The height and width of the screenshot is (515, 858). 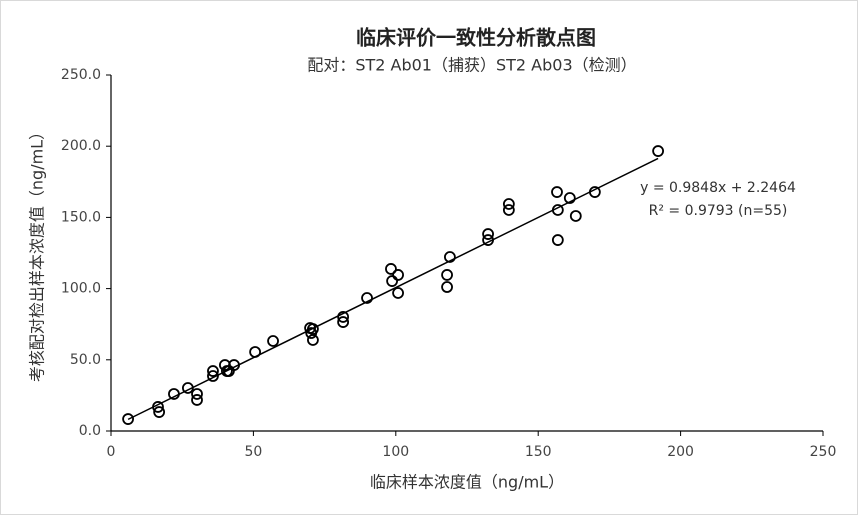 What do you see at coordinates (111, 452) in the screenshot?
I see `x-tick-label: 0` at bounding box center [111, 452].